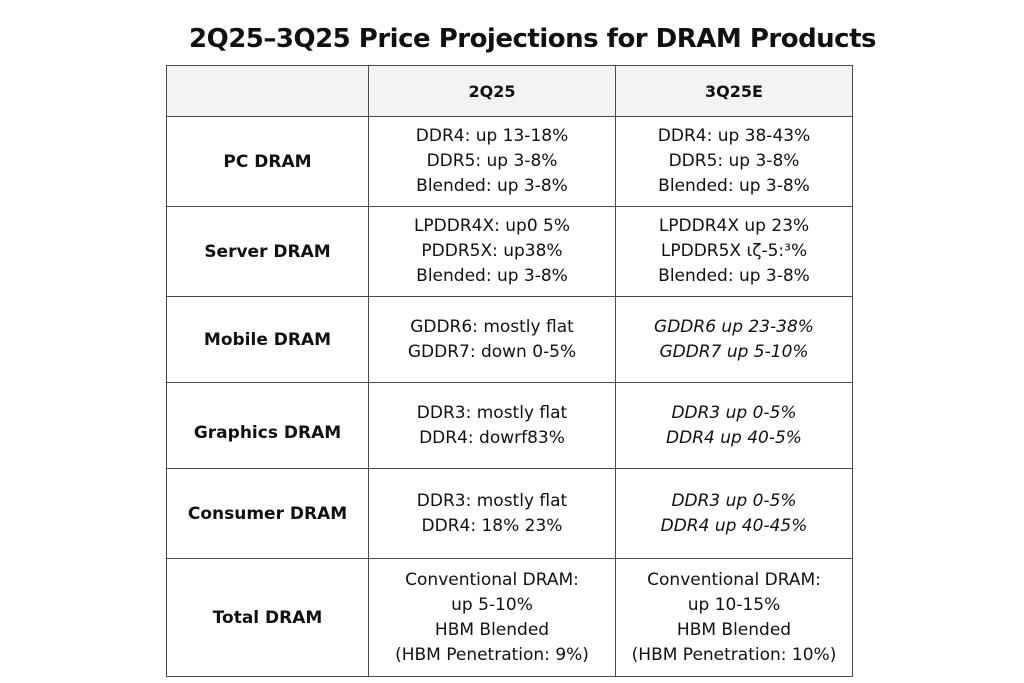  I want to click on row-label-server-dram: Server DRAM, so click(267, 251).